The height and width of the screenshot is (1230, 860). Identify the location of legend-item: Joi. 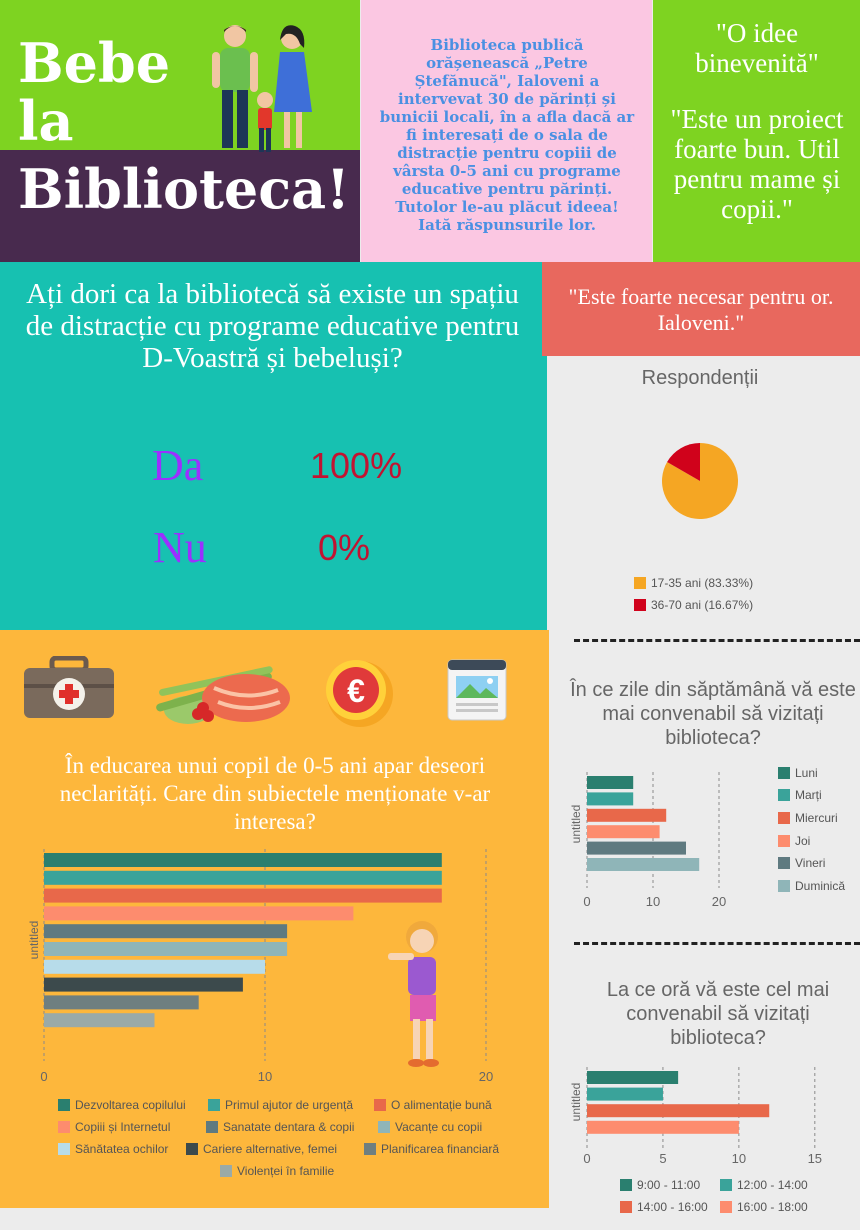
(794, 841).